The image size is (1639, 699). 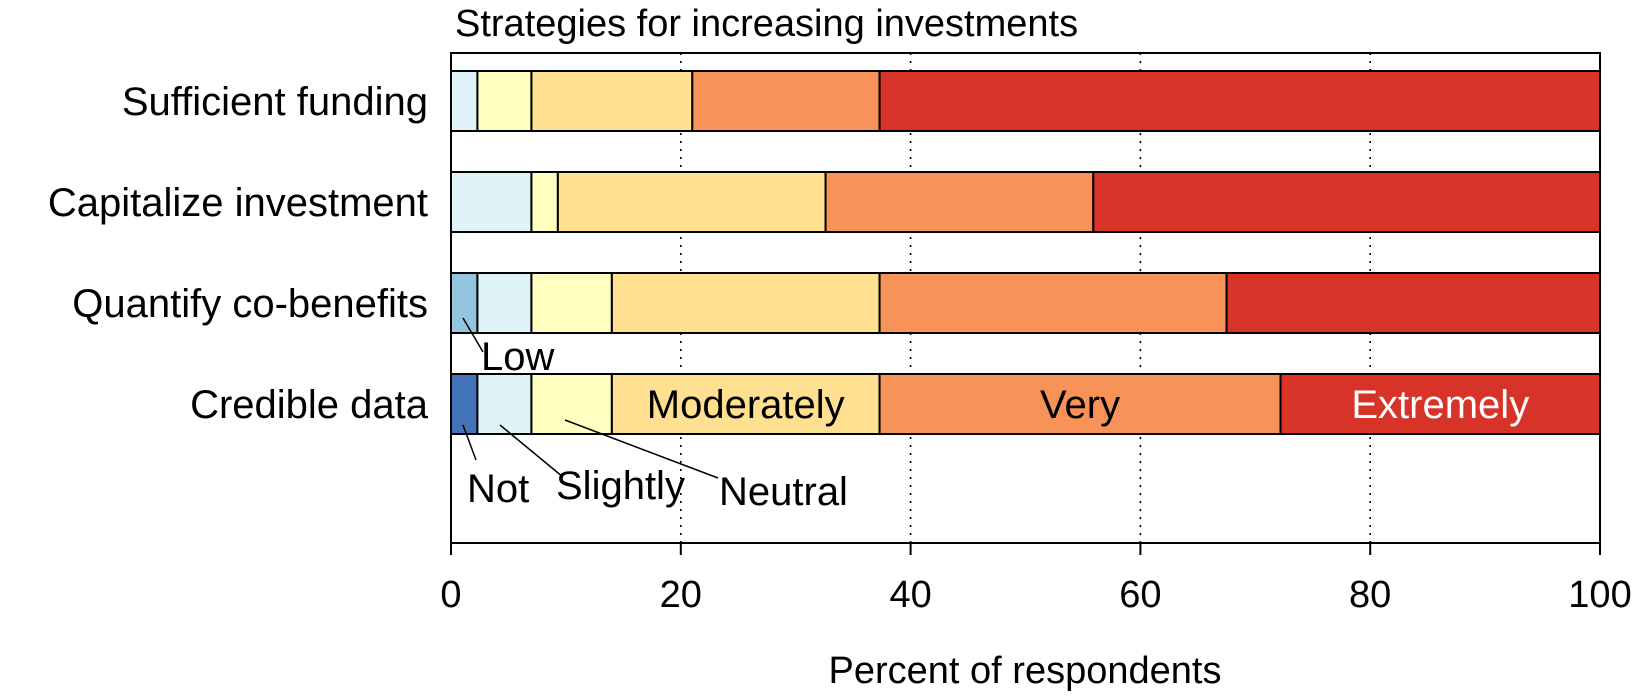 What do you see at coordinates (1599, 595) in the screenshot?
I see `x-tick-label-100: 100` at bounding box center [1599, 595].